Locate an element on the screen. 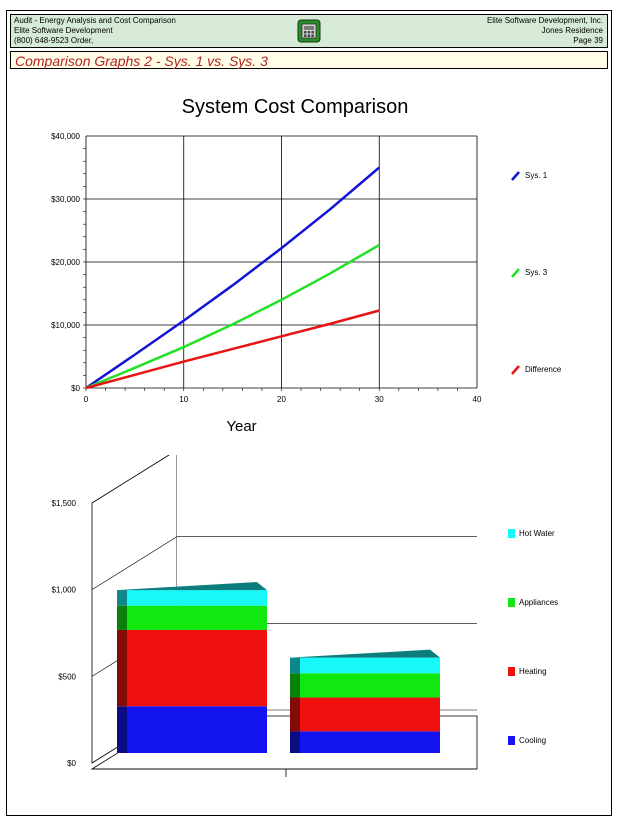 The height and width of the screenshot is (820, 620). y-tick-label: $1,500 is located at coordinates (64, 503).